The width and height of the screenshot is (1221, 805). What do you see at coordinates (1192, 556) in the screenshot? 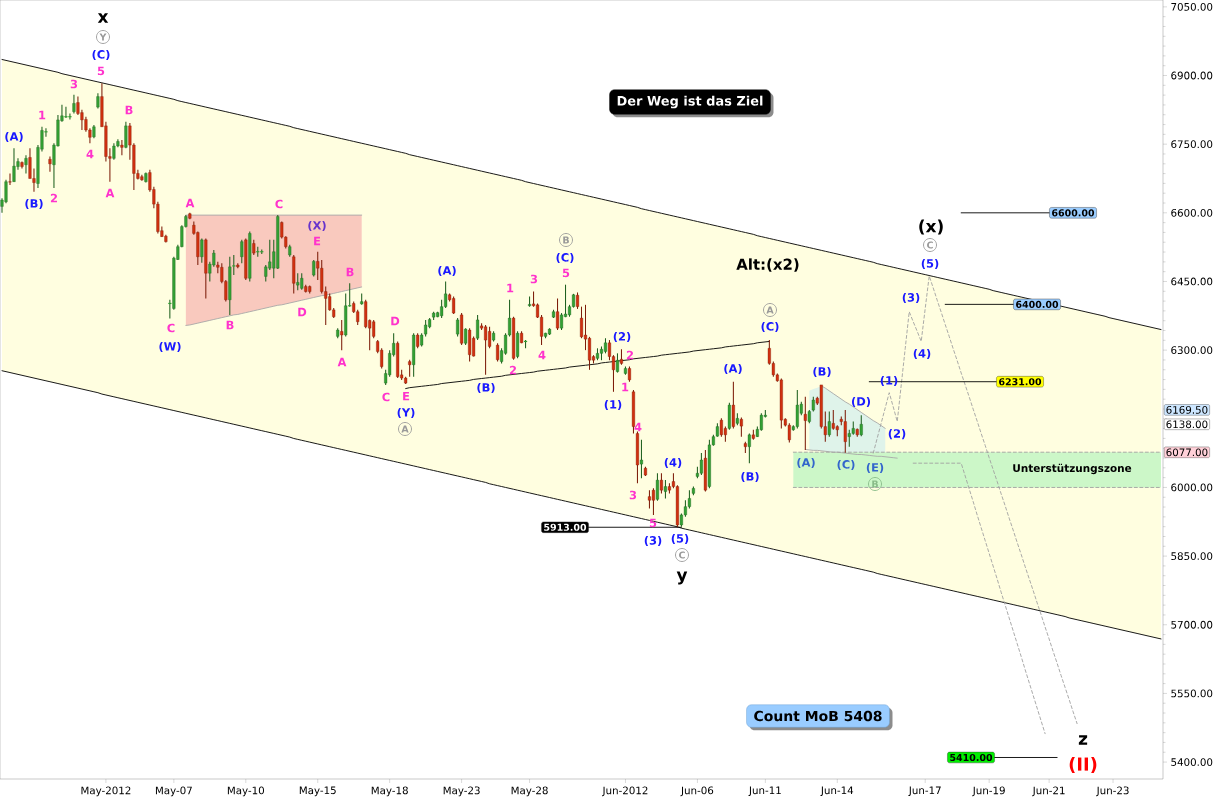
I see `y-tick-label: 5850.00` at bounding box center [1192, 556].